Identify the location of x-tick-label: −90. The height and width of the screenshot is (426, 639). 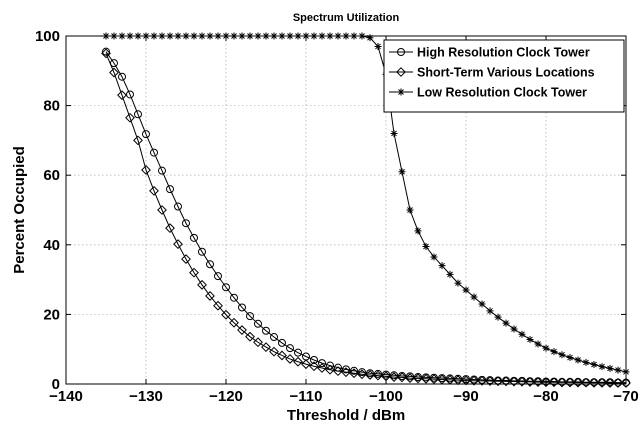
(465, 396).